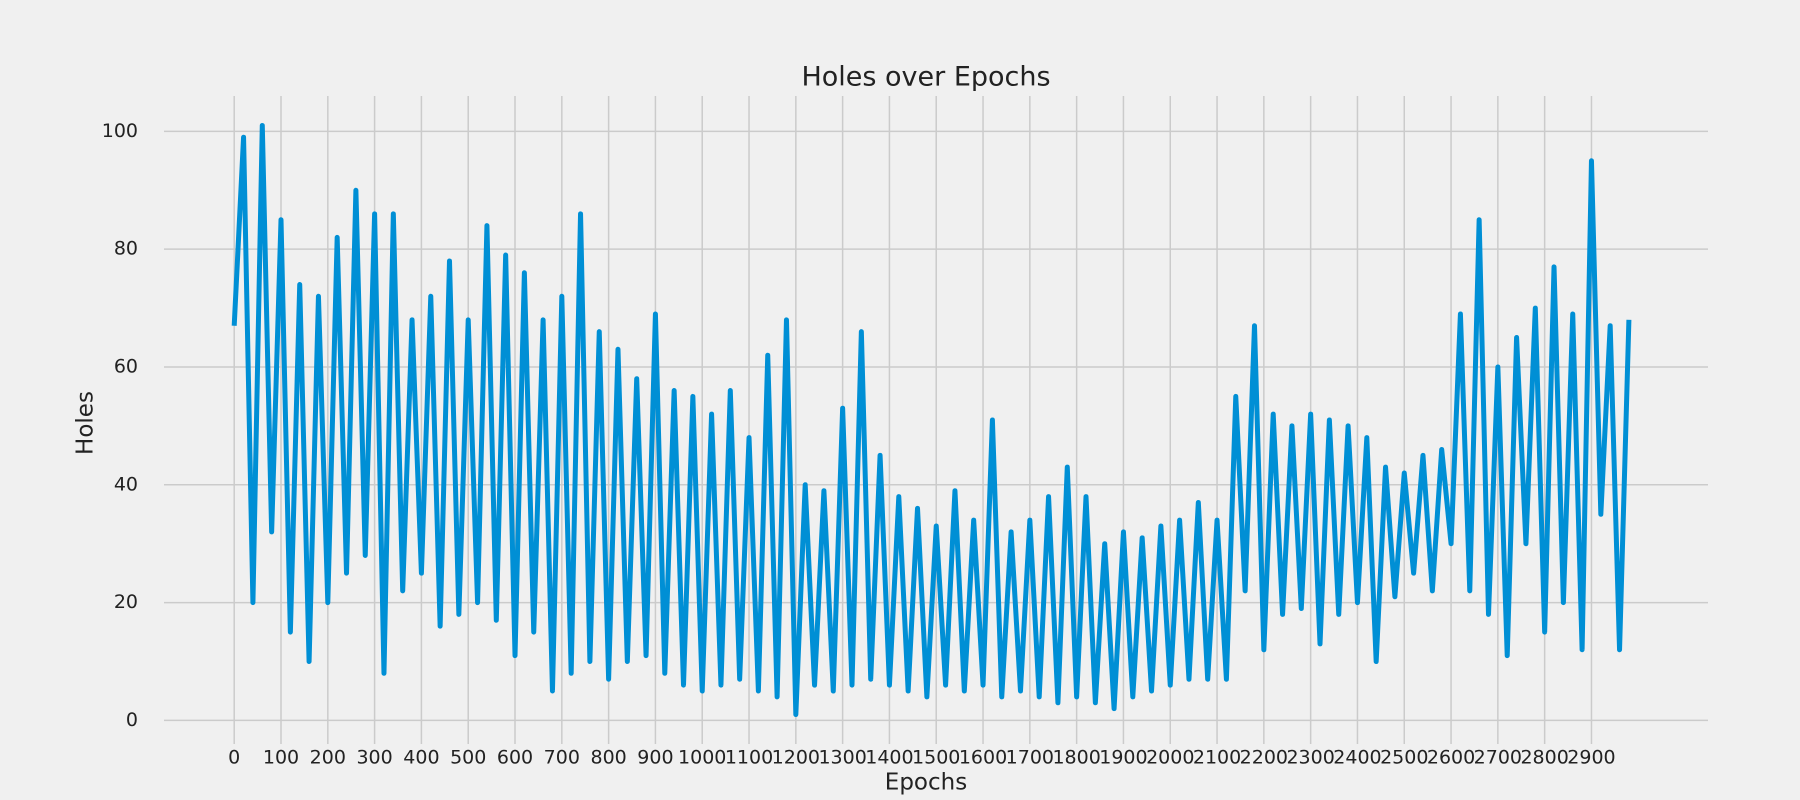 This screenshot has height=800, width=1800. What do you see at coordinates (608, 758) in the screenshot?
I see `x-tick-label: 800` at bounding box center [608, 758].